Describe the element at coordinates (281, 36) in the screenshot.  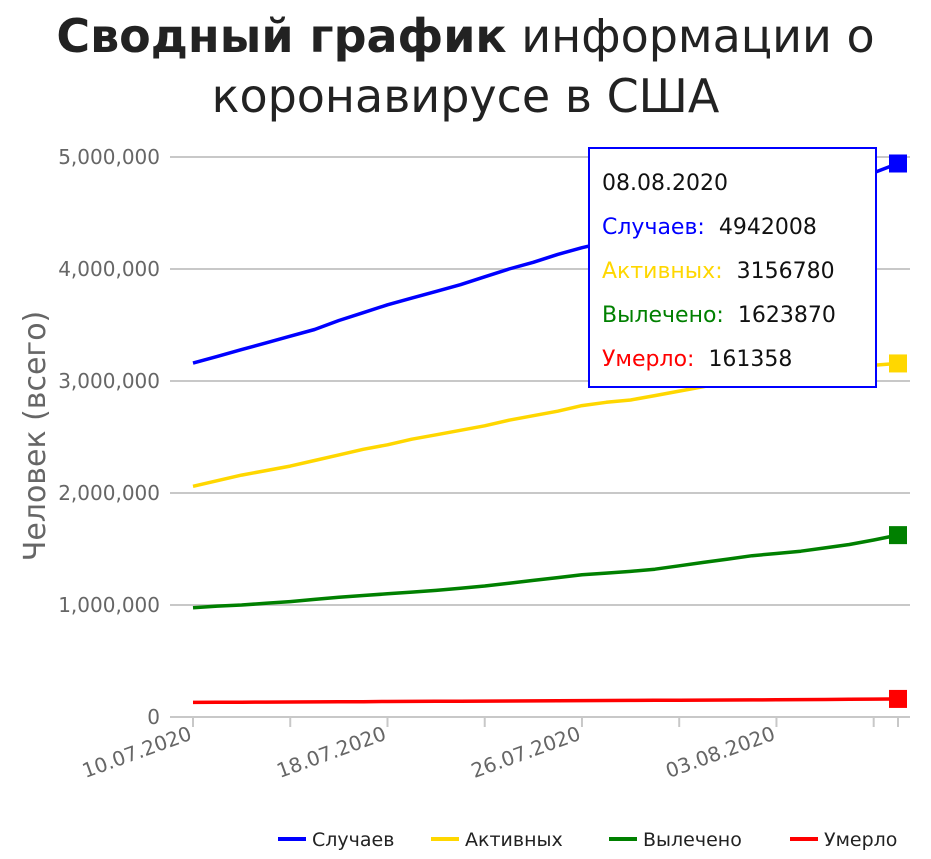
I see `chart-title-bold: Сводный график` at that location.